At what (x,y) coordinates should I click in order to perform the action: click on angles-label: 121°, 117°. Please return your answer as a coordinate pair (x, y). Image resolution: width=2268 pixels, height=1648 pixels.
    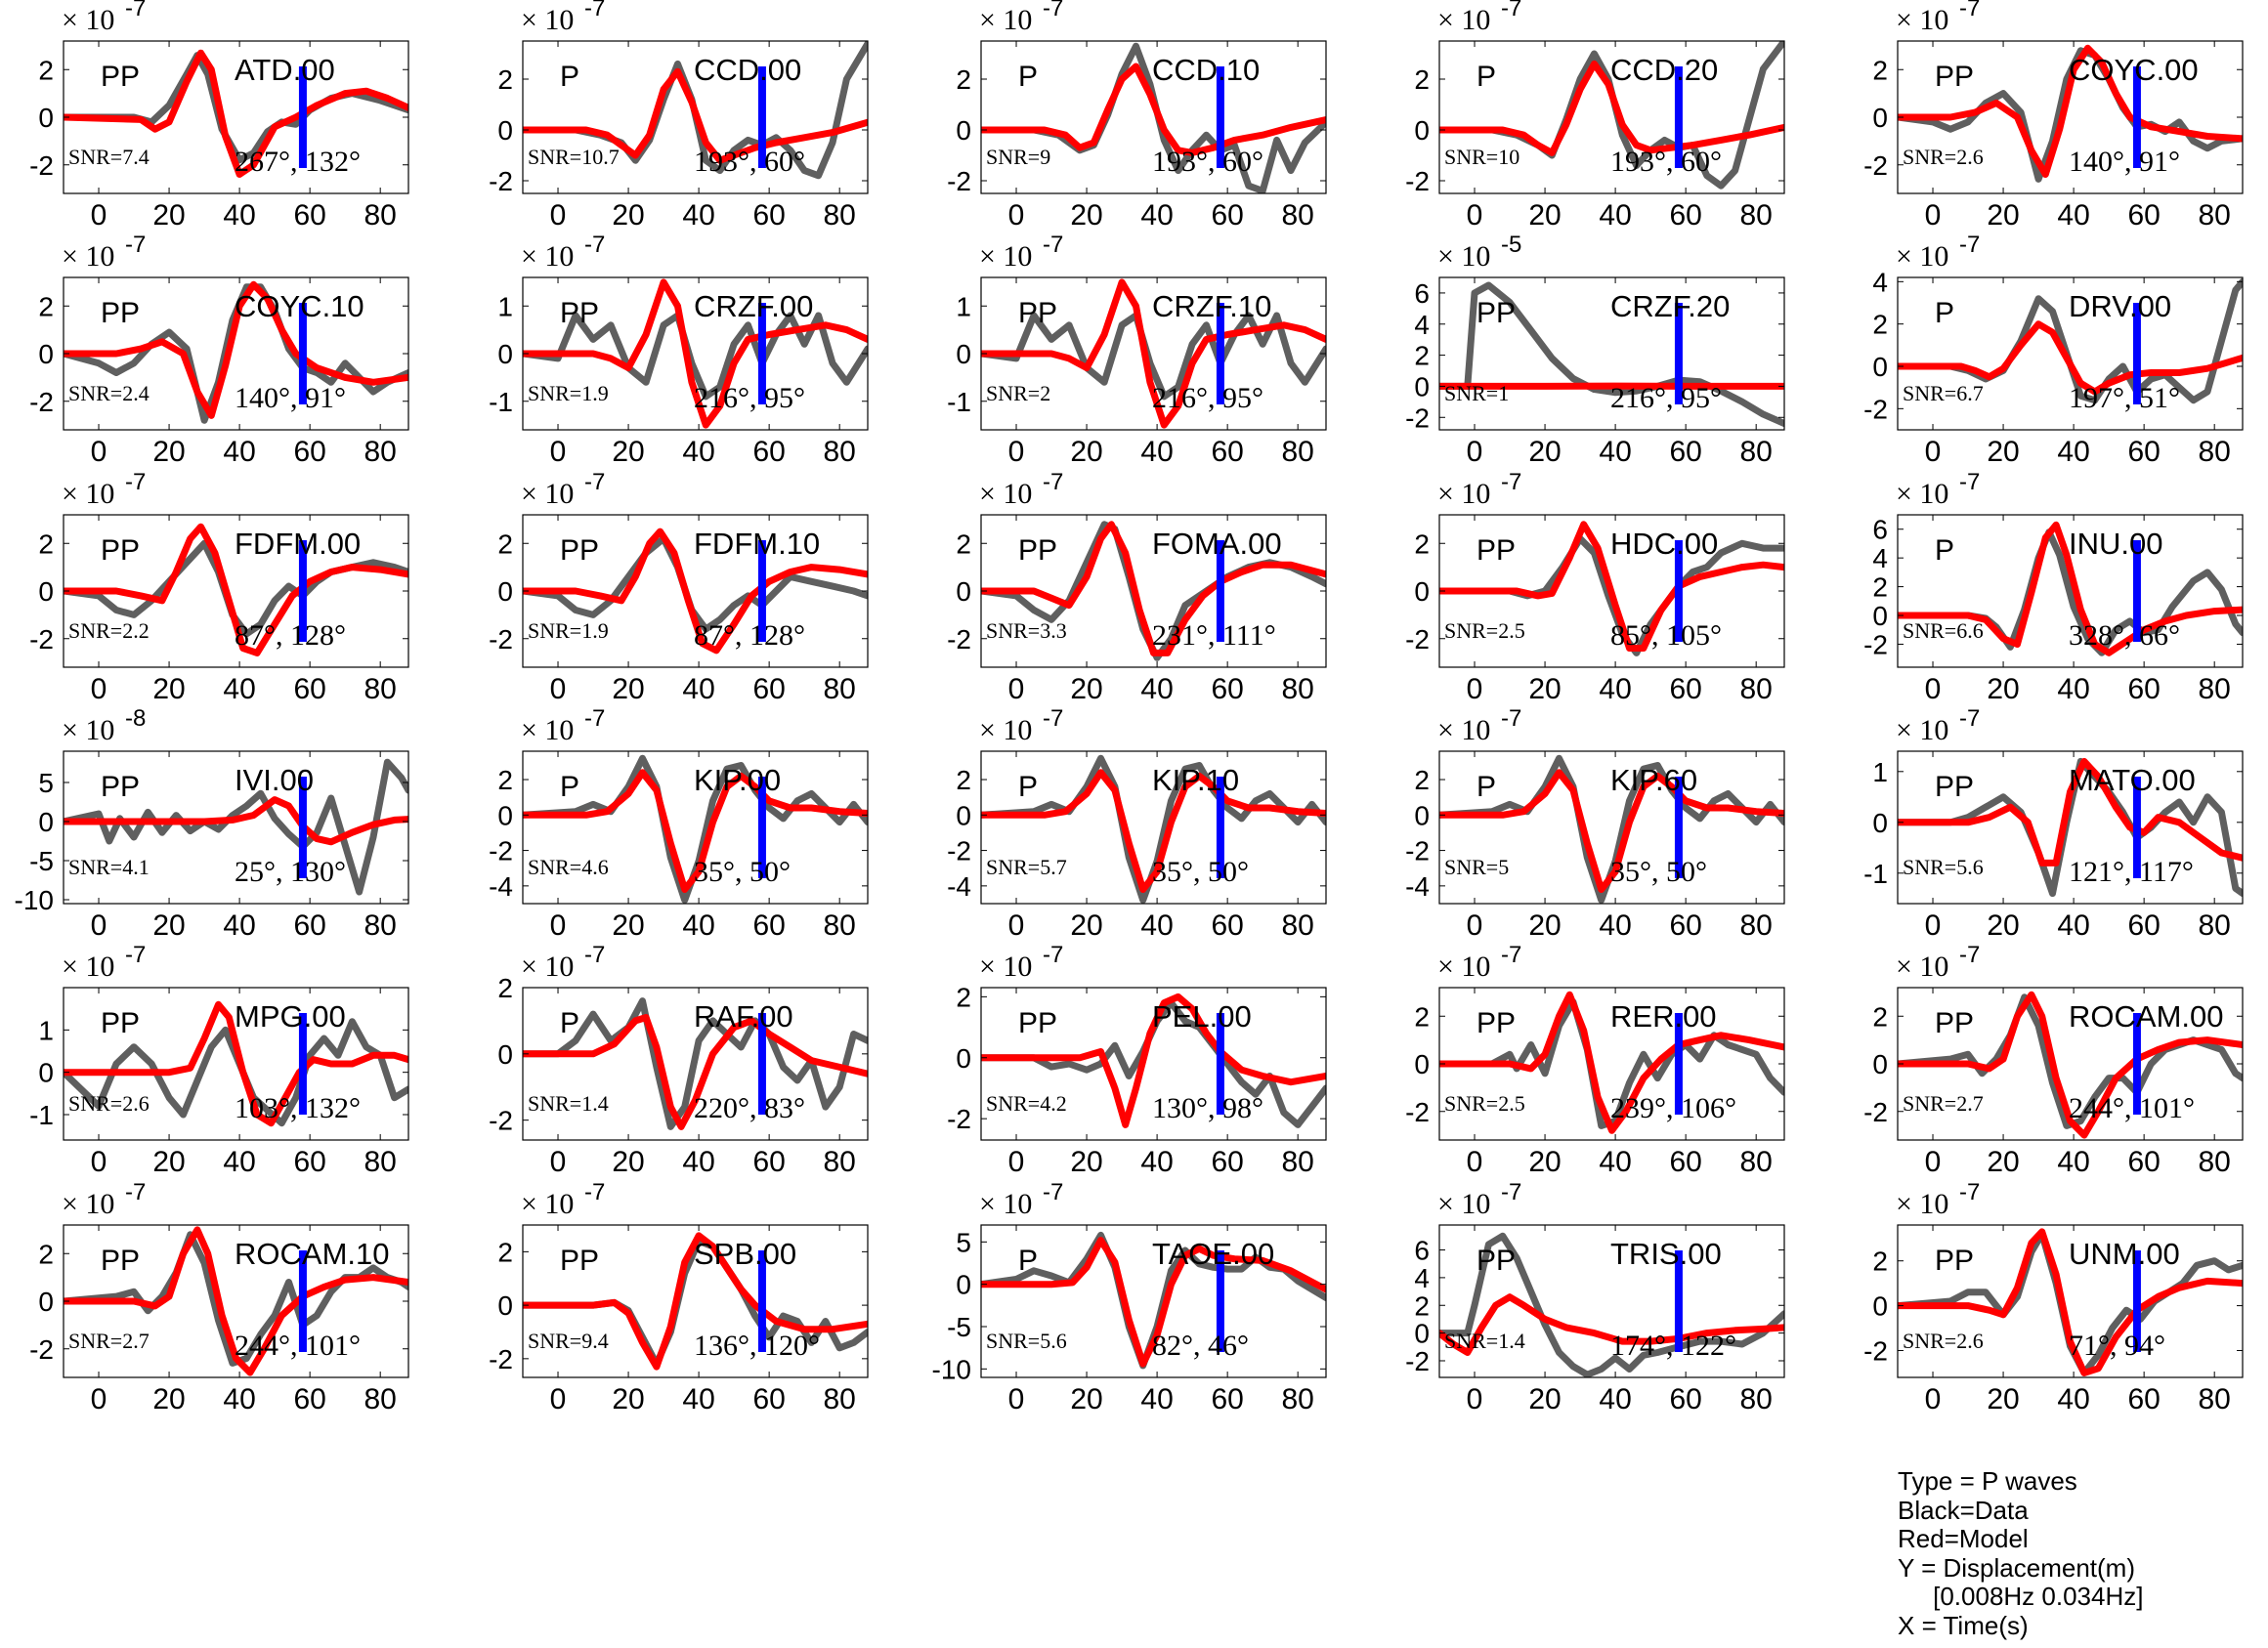
    Looking at the image, I should click on (2131, 872).